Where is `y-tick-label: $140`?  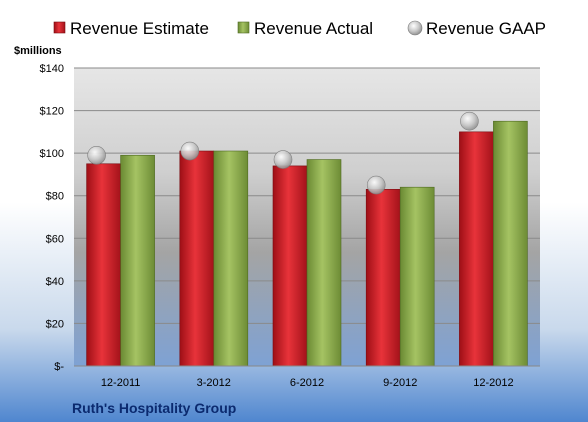
y-tick-label: $140 is located at coordinates (52, 69).